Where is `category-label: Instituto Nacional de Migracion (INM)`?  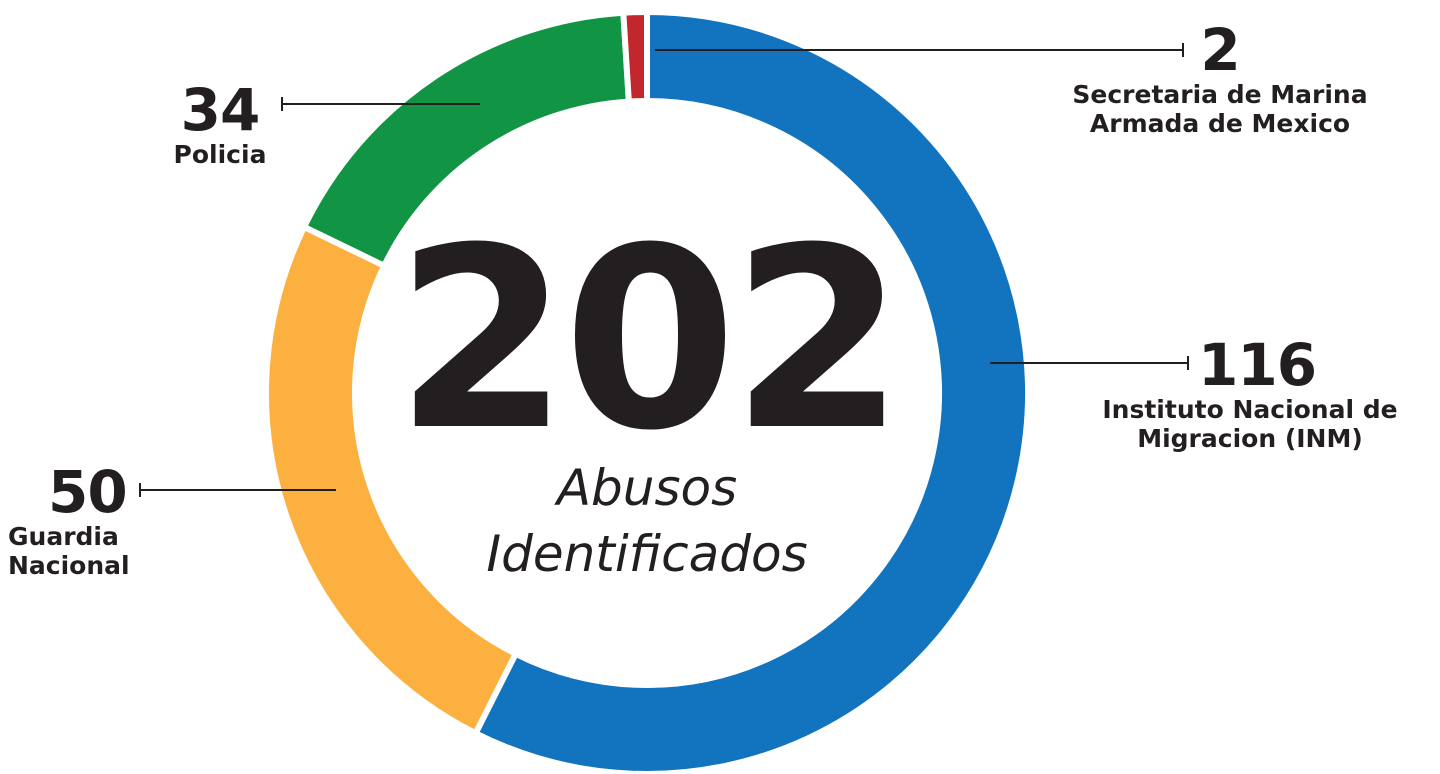
category-label: Instituto Nacional de Migracion (INM) is located at coordinates (1250, 424).